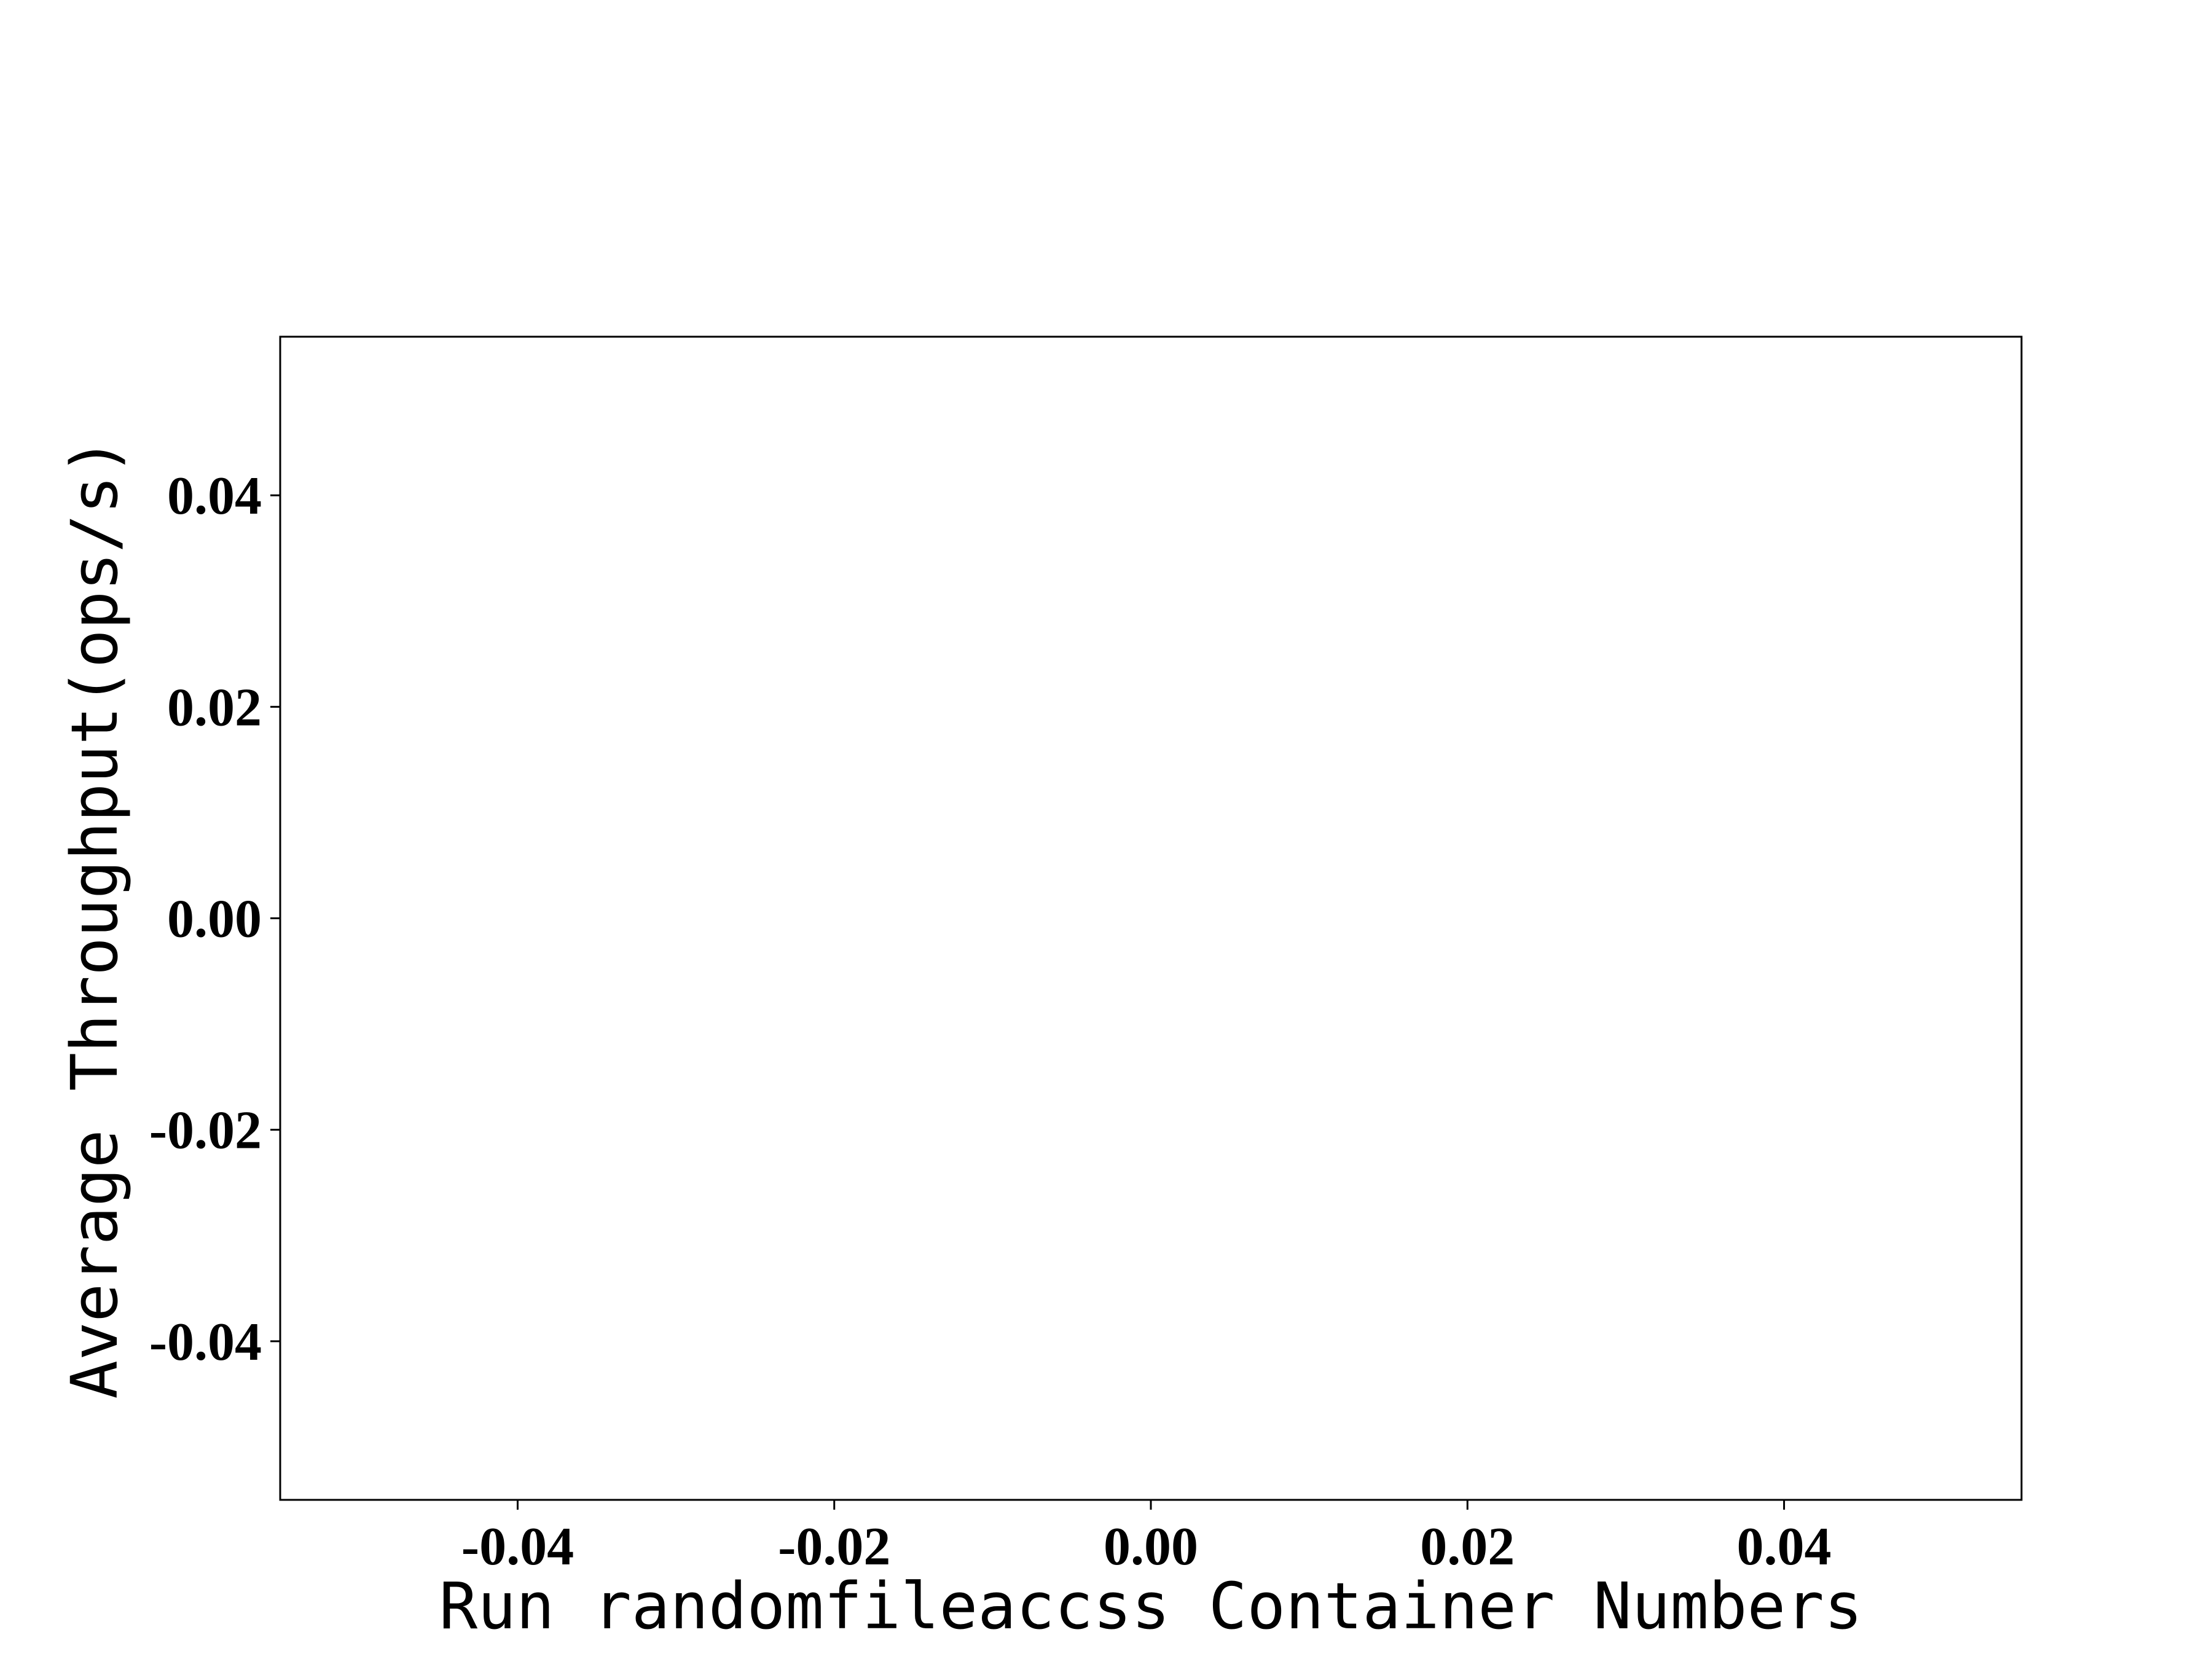  I want to click on x-axis-label: Run randomfileaccss Container Numbers, so click(1151, 1606).